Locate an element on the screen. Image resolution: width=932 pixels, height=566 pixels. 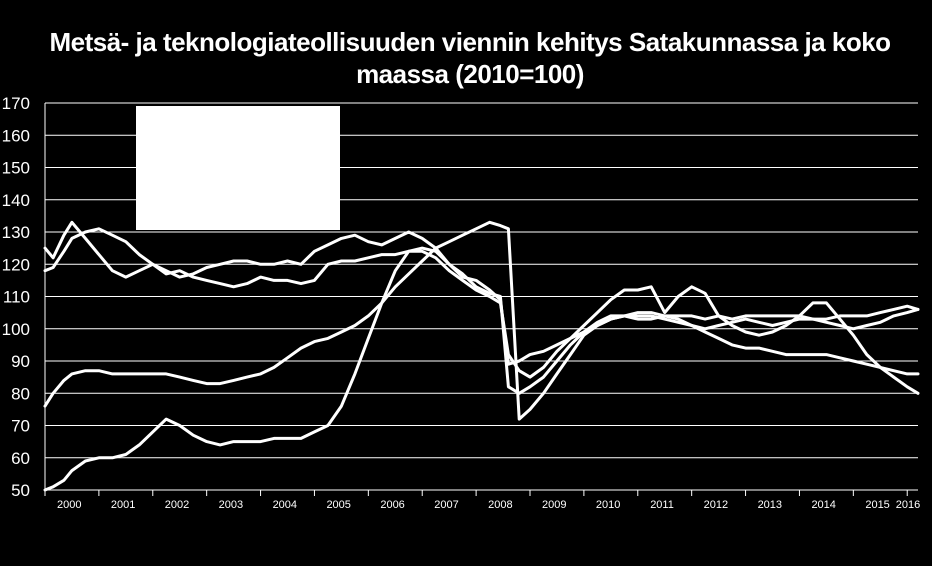
x-tick-label: 2015 is located at coordinates (877, 505).